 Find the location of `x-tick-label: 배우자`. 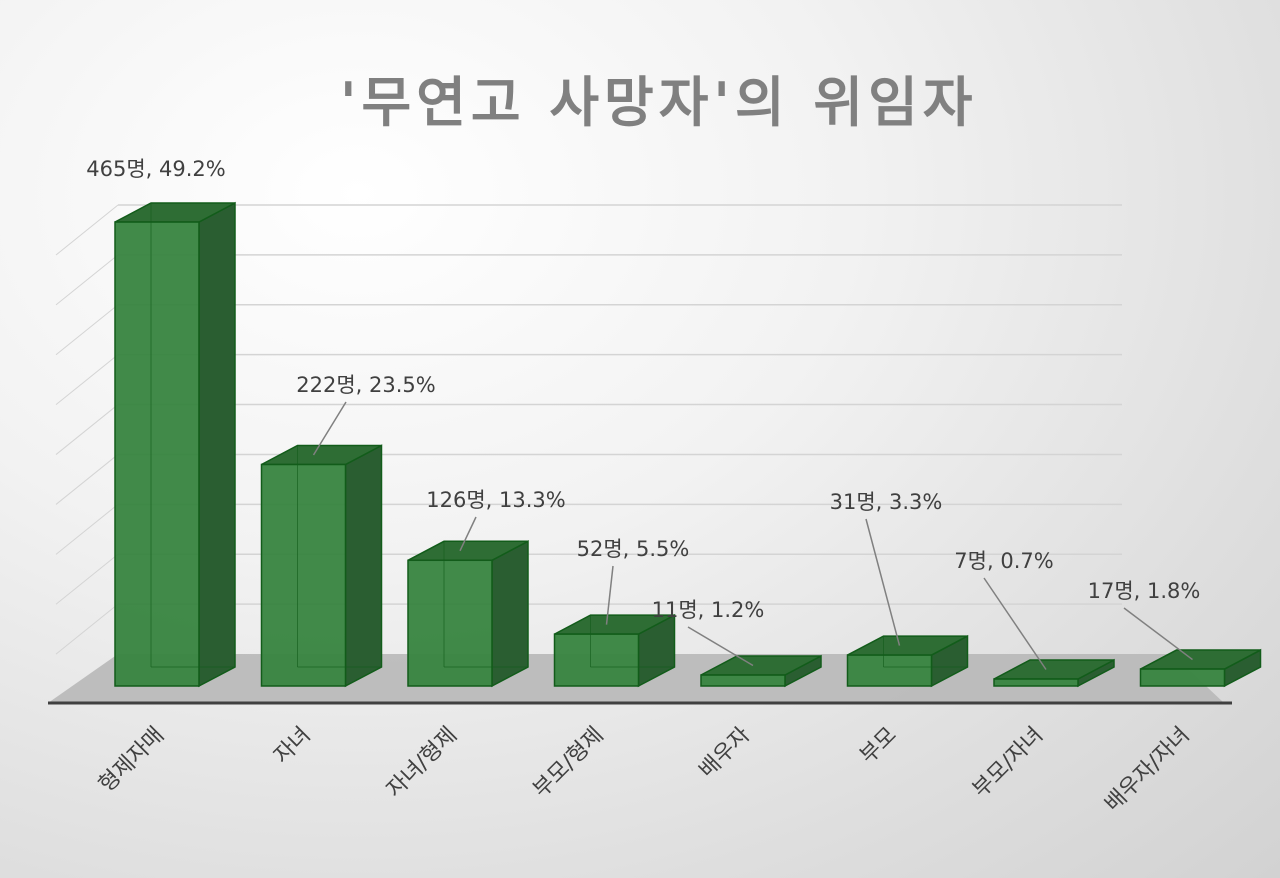

x-tick-label: 배우자 is located at coordinates (725, 753).